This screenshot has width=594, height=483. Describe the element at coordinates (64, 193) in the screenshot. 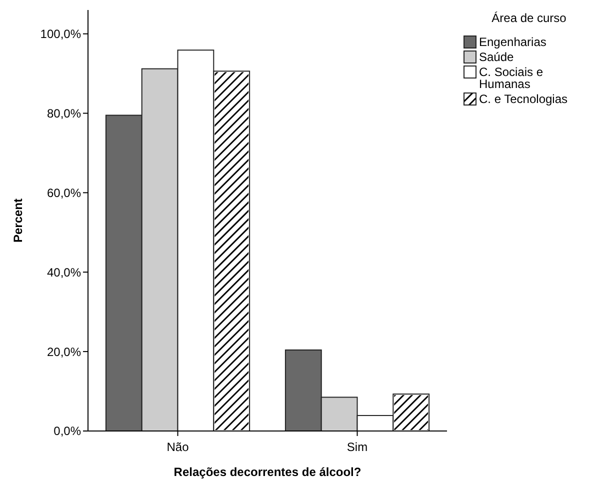

I see `y-tick-label: 60,0%` at that location.